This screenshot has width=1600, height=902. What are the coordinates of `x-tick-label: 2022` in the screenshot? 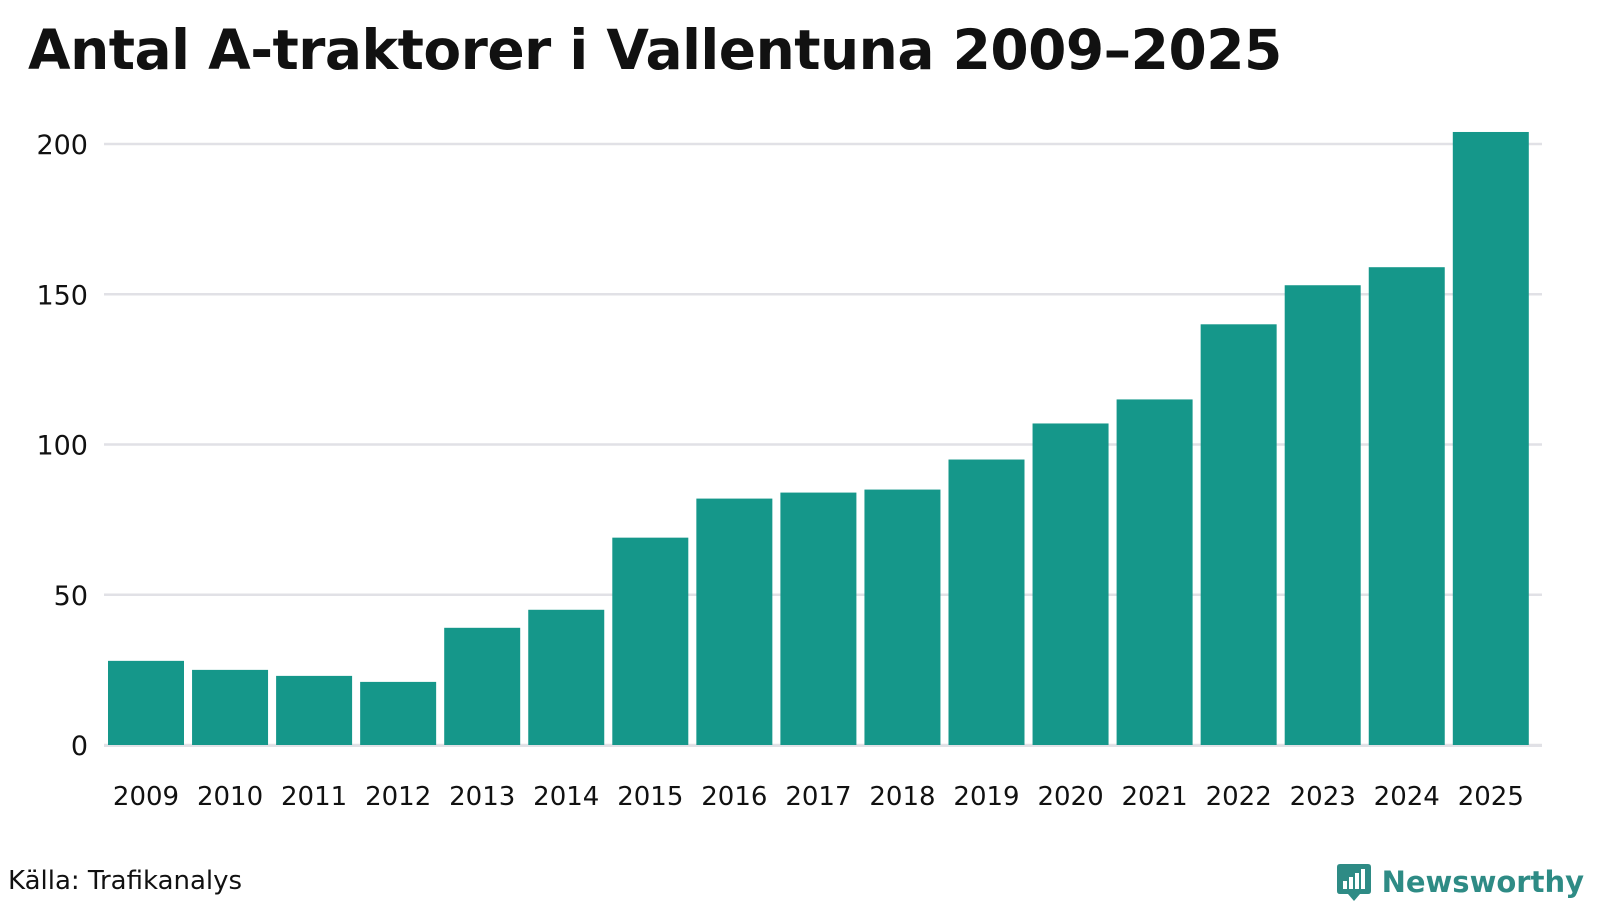 It's located at (1239, 797).